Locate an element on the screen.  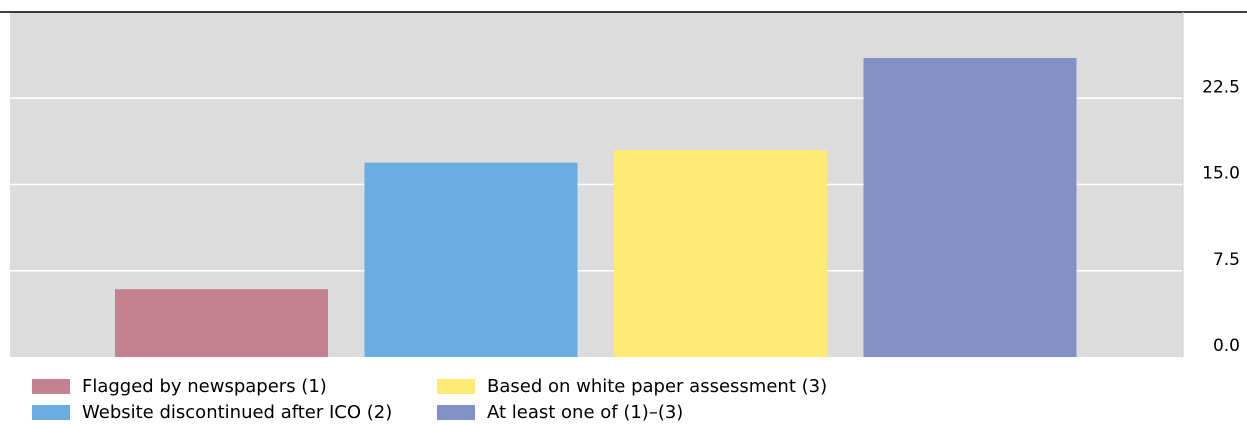
y-tick-label: 15.0 is located at coordinates (1221, 174).